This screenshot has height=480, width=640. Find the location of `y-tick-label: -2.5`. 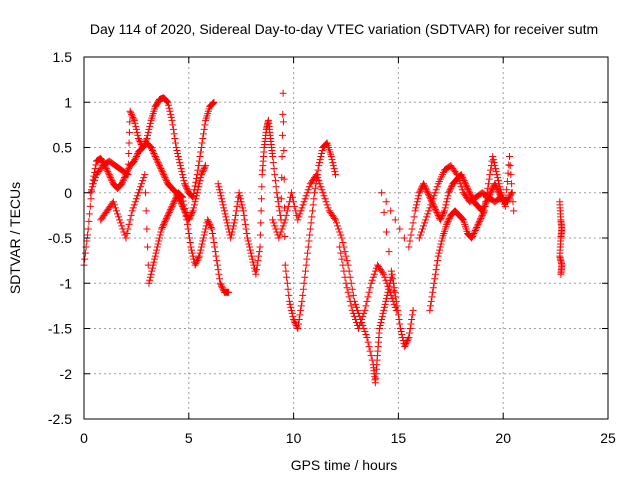

y-tick-label: -2.5 is located at coordinates (60, 419).